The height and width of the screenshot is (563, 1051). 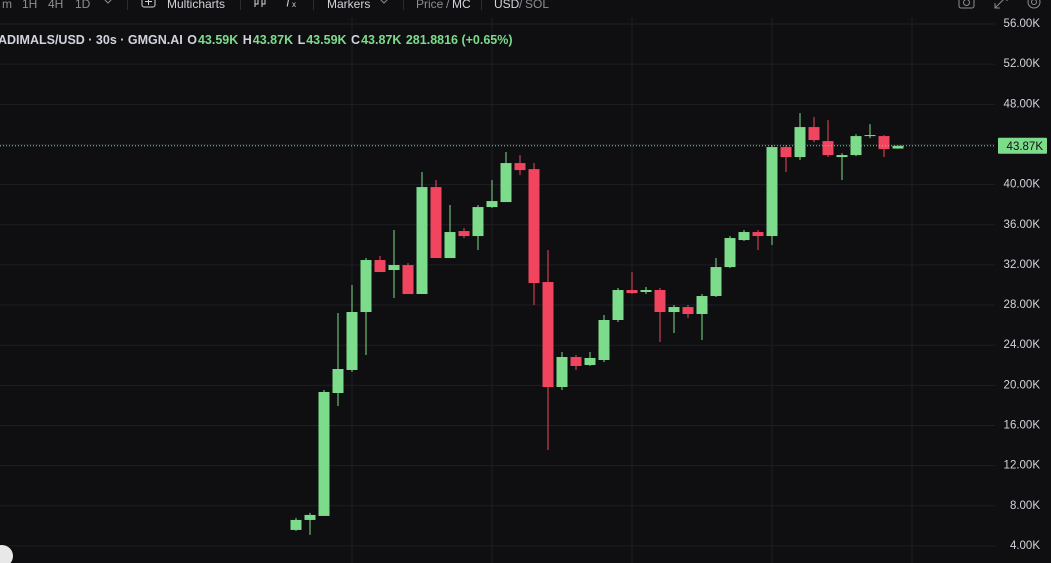 What do you see at coordinates (1025, 147) in the screenshot?
I see `last-price-label: 43.87K` at bounding box center [1025, 147].